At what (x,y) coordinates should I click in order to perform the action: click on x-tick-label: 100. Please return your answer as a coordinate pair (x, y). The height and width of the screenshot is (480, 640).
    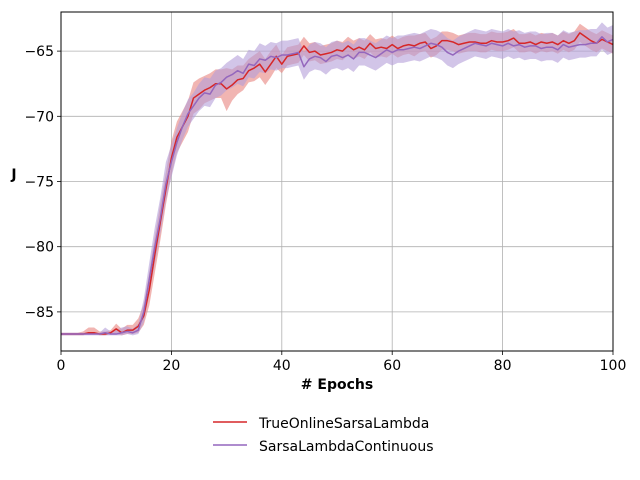
    Looking at the image, I should click on (613, 366).